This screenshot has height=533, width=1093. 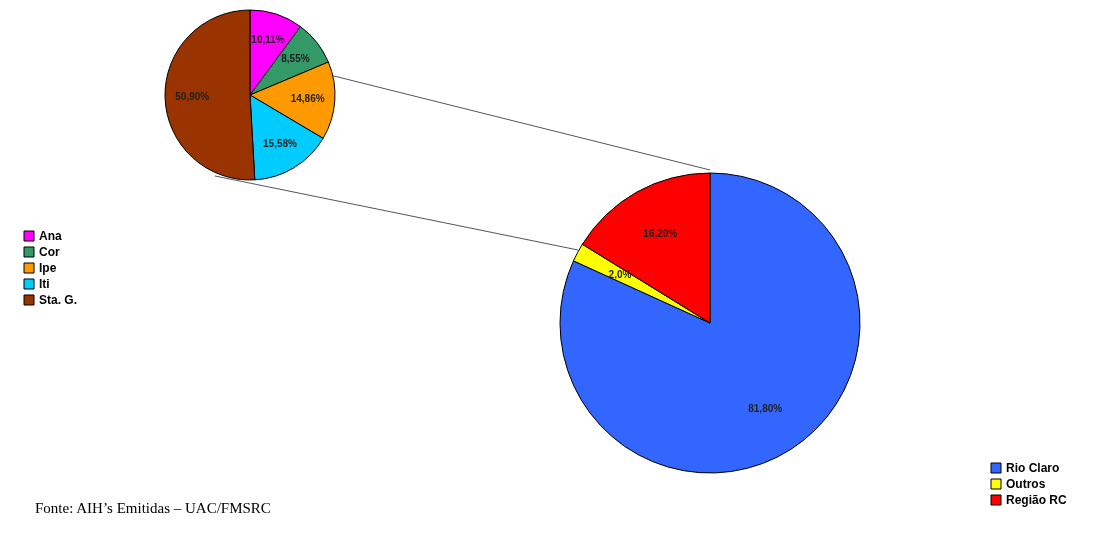 I want to click on data-label: 8,55%, so click(x=295, y=59).